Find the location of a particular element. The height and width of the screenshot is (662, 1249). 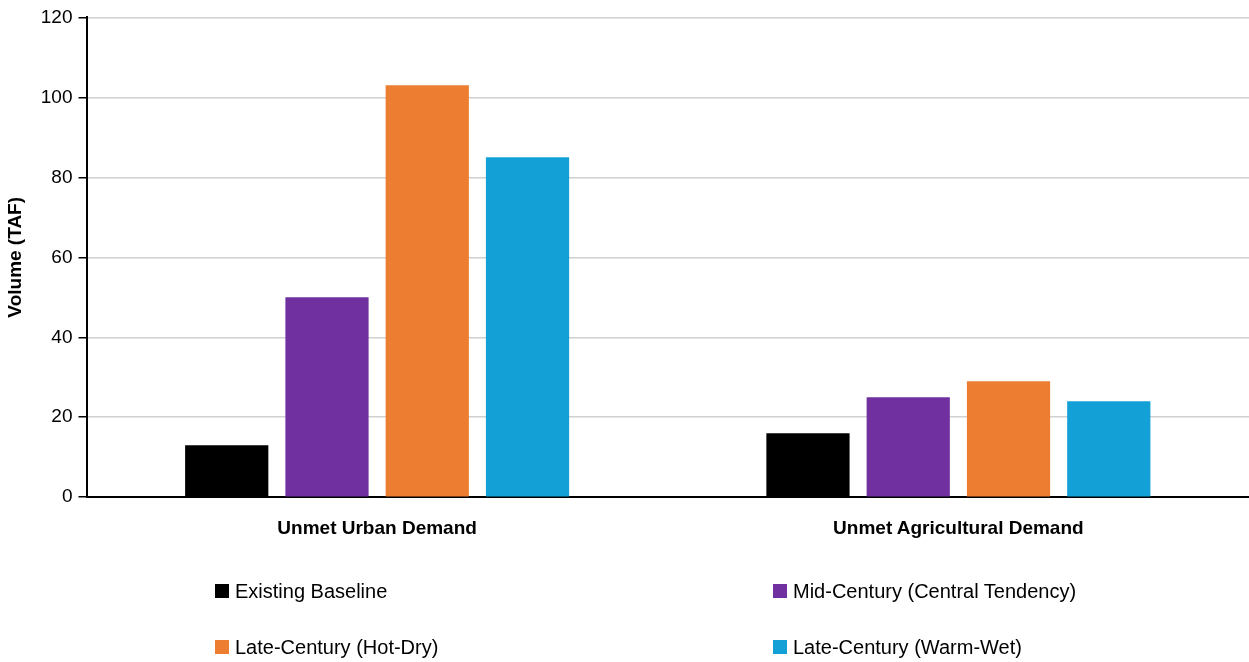

y-tick-label: 60 is located at coordinates (62, 256).